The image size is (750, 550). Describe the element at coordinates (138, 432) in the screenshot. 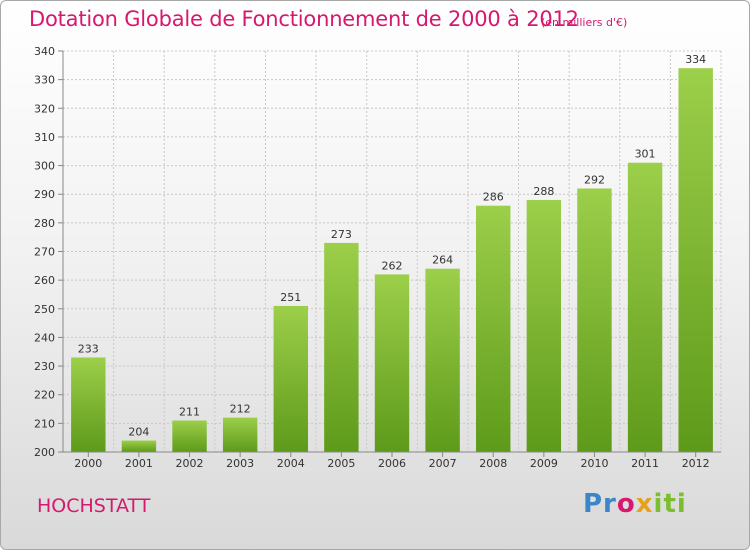

I see `data-label: 204` at that location.